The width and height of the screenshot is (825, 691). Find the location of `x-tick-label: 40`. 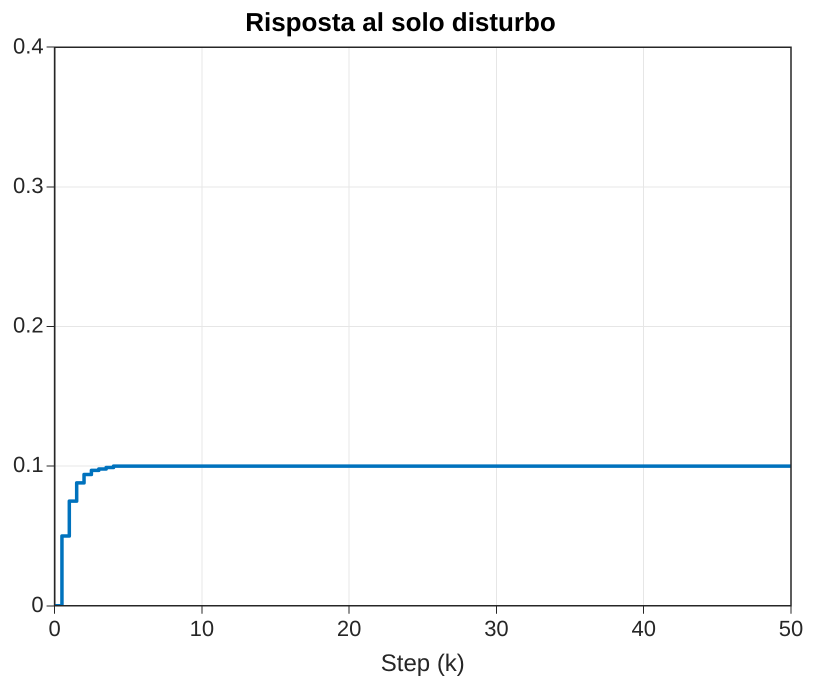

x-tick-label: 40 is located at coordinates (643, 629).